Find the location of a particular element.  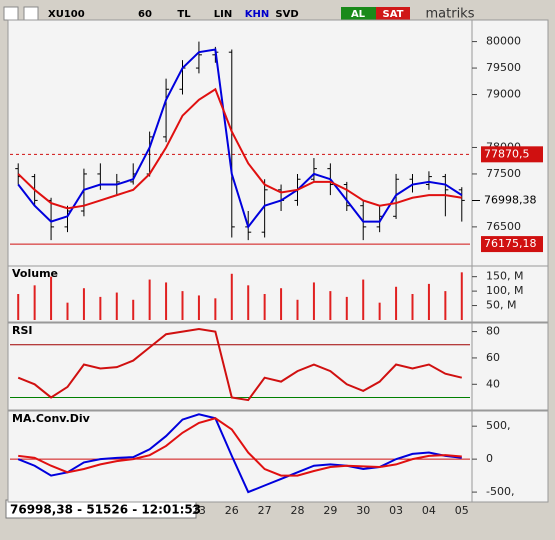

style-button: KHN is located at coordinates (257, 14).